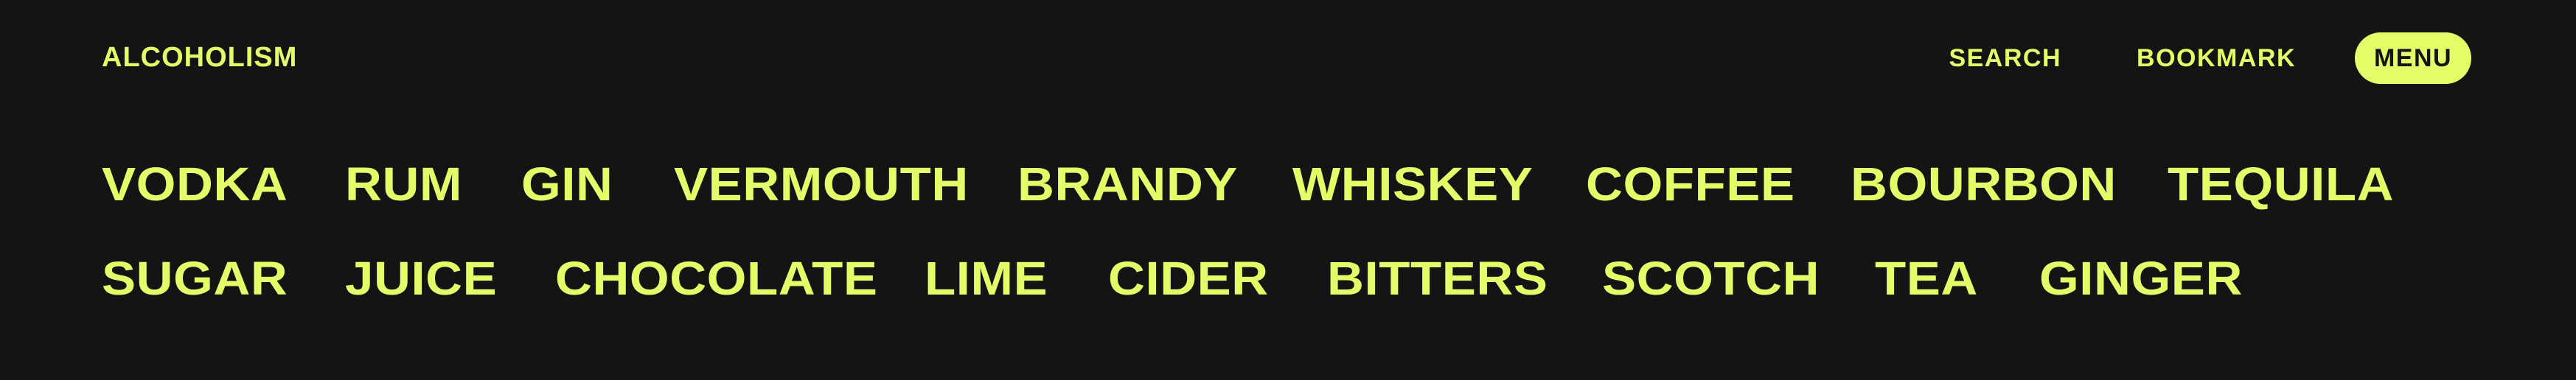 The image size is (2576, 380). Describe the element at coordinates (1984, 184) in the screenshot. I see `tag-bourbon: BOURBON` at that location.